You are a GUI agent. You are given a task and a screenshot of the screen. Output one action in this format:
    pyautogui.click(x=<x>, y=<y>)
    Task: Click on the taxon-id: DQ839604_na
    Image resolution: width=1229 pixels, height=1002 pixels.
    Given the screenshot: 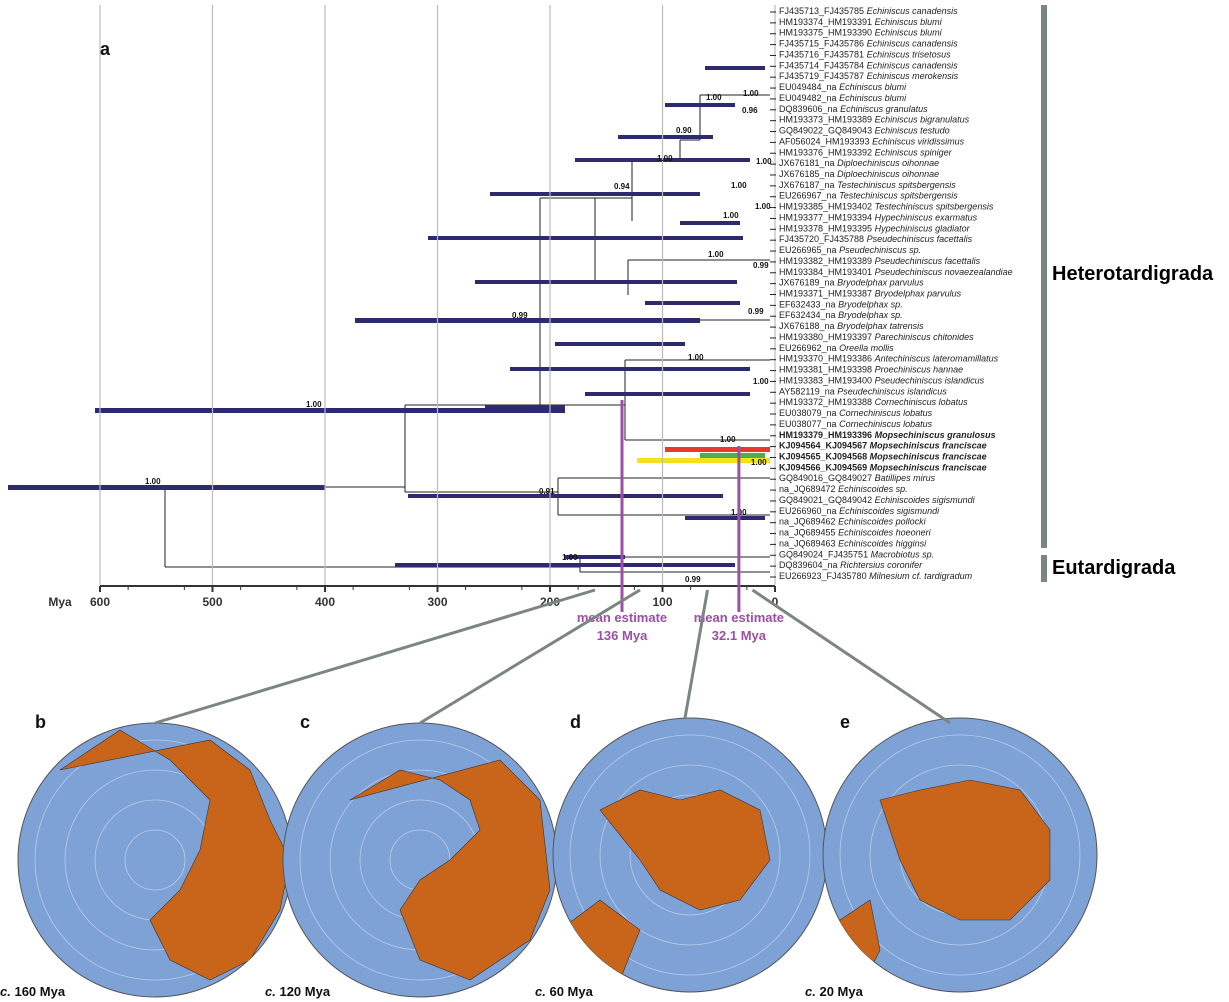 What is the action you would take?
    pyautogui.click(x=808, y=566)
    